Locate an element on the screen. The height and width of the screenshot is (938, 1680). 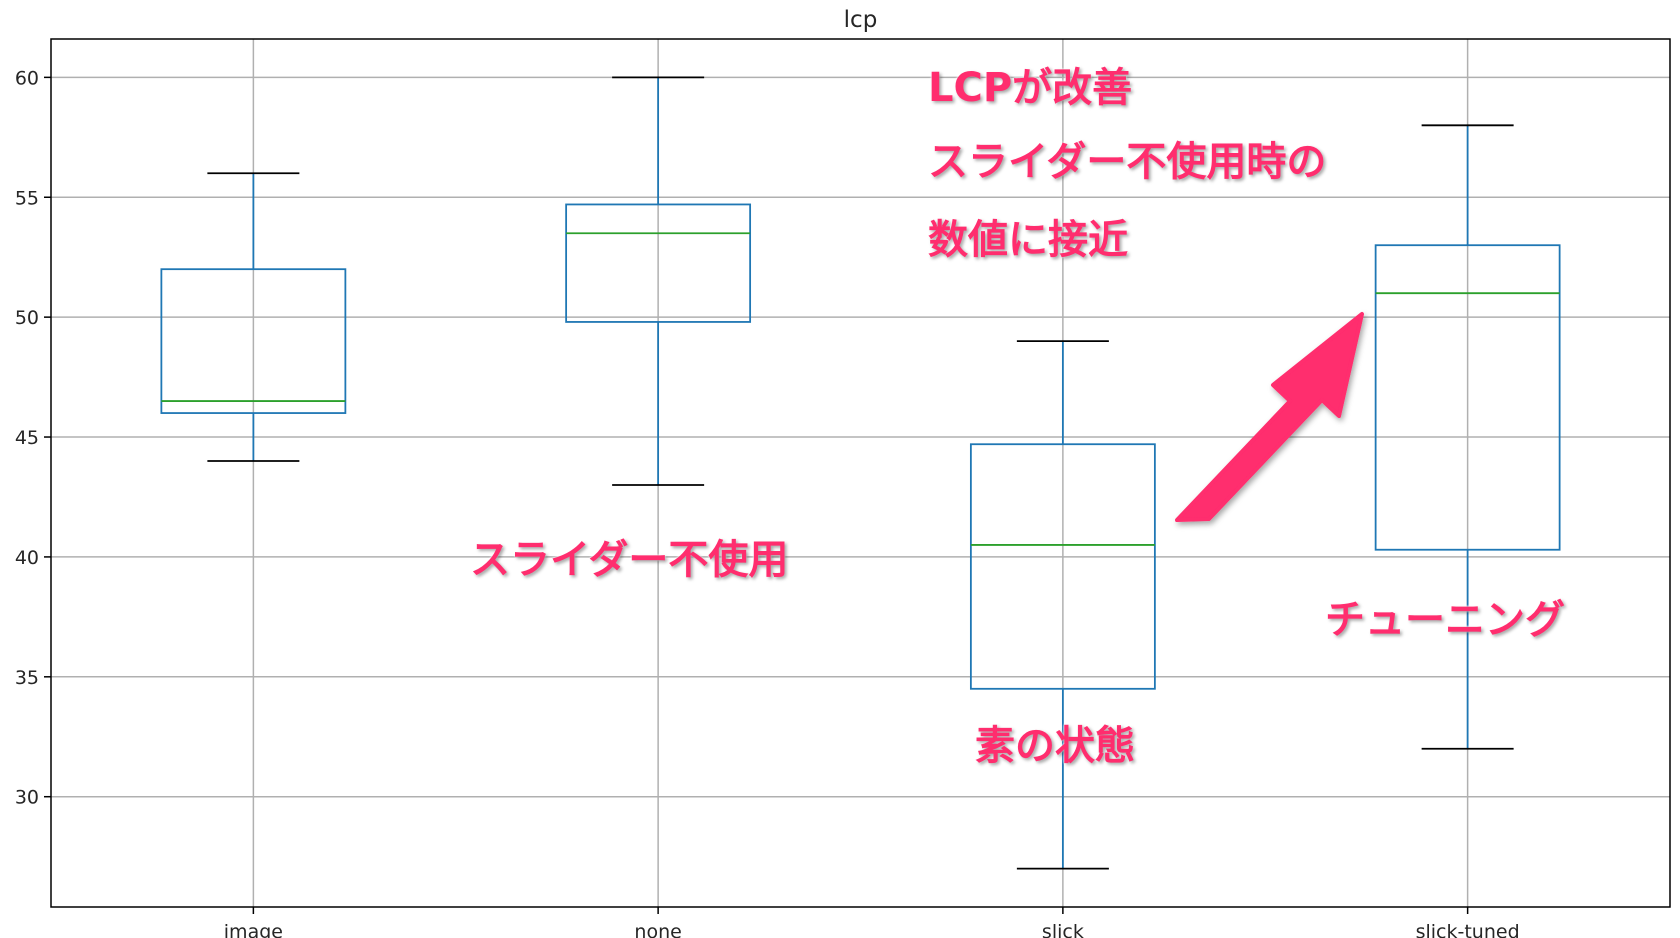
y-tick-label: 40 is located at coordinates (27, 558).